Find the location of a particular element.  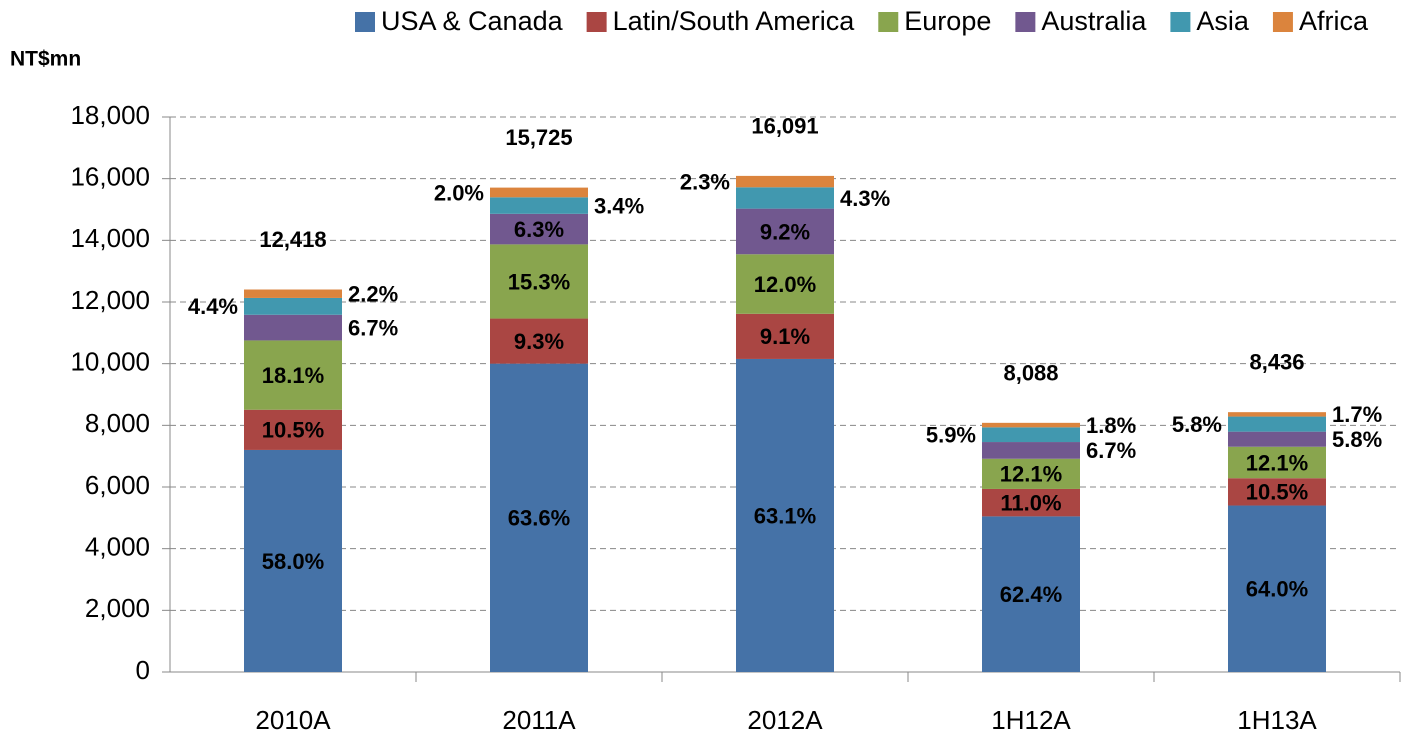

data-label: 64.0% is located at coordinates (1277, 589).